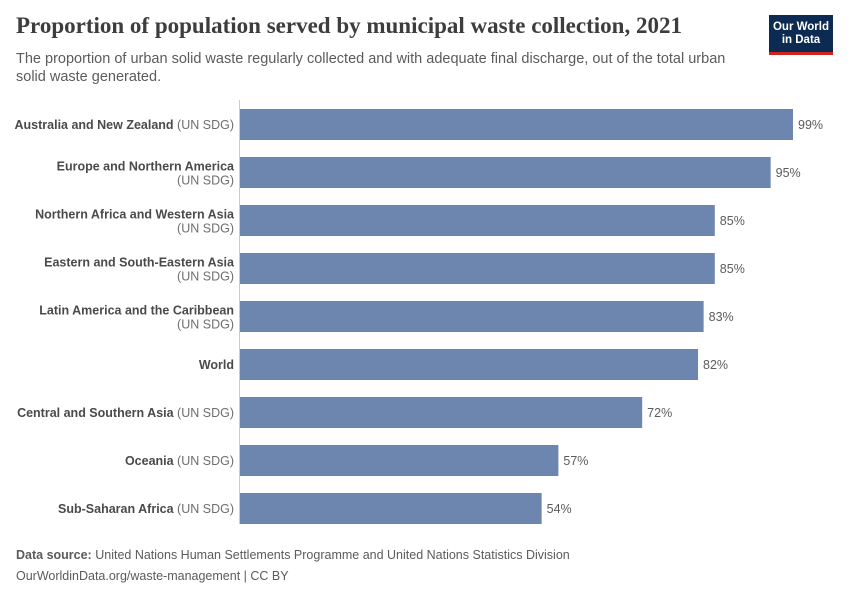  Describe the element at coordinates (715, 365) in the screenshot. I see `value-label: 82%` at that location.